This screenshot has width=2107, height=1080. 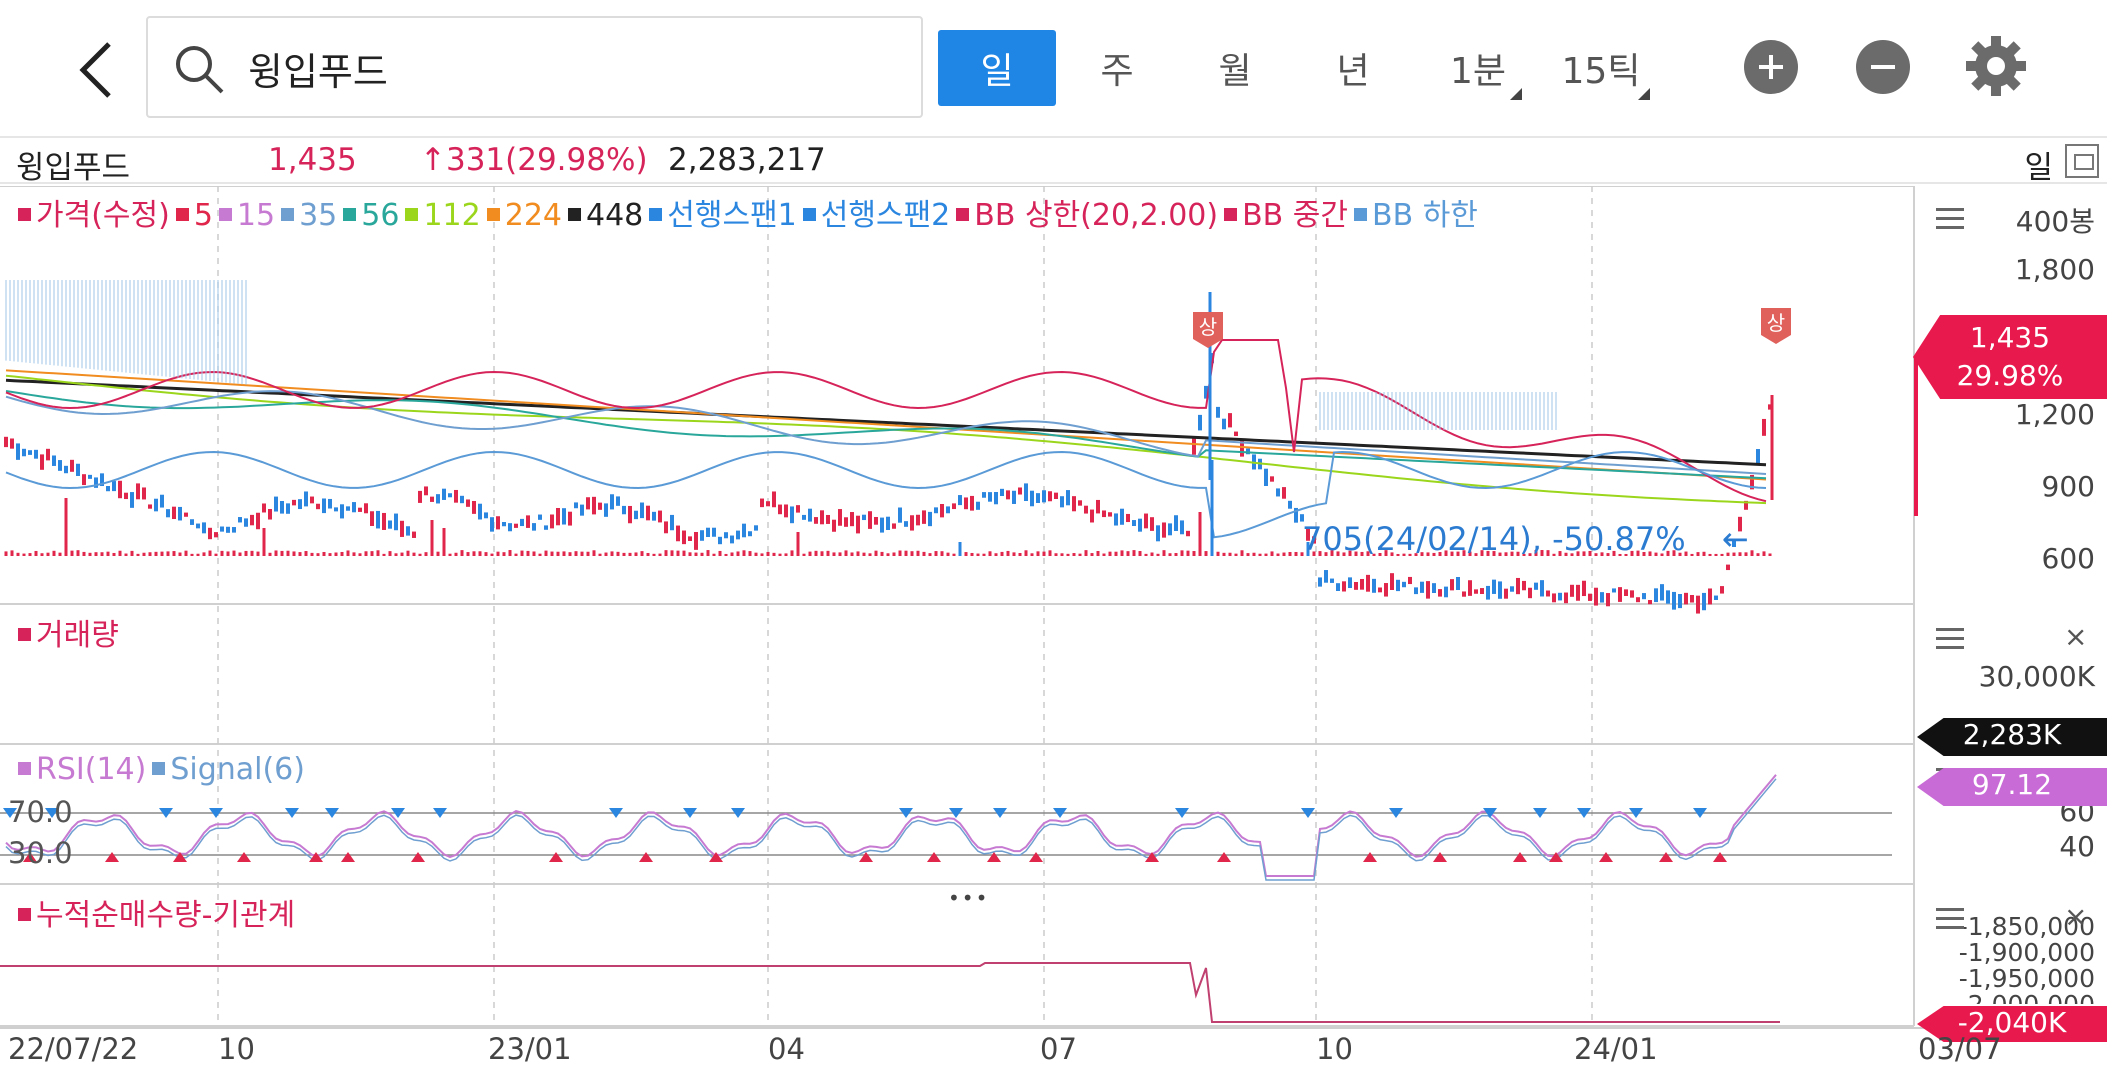 I want to click on rsi-signal-line, so click(x=891, y=829).